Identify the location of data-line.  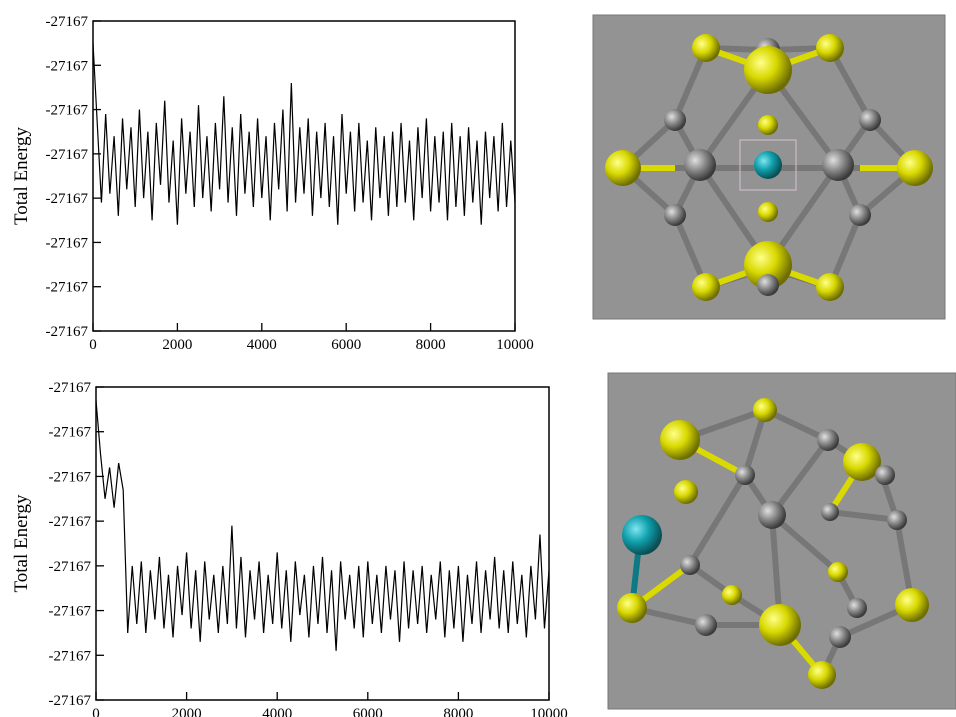
(304, 134).